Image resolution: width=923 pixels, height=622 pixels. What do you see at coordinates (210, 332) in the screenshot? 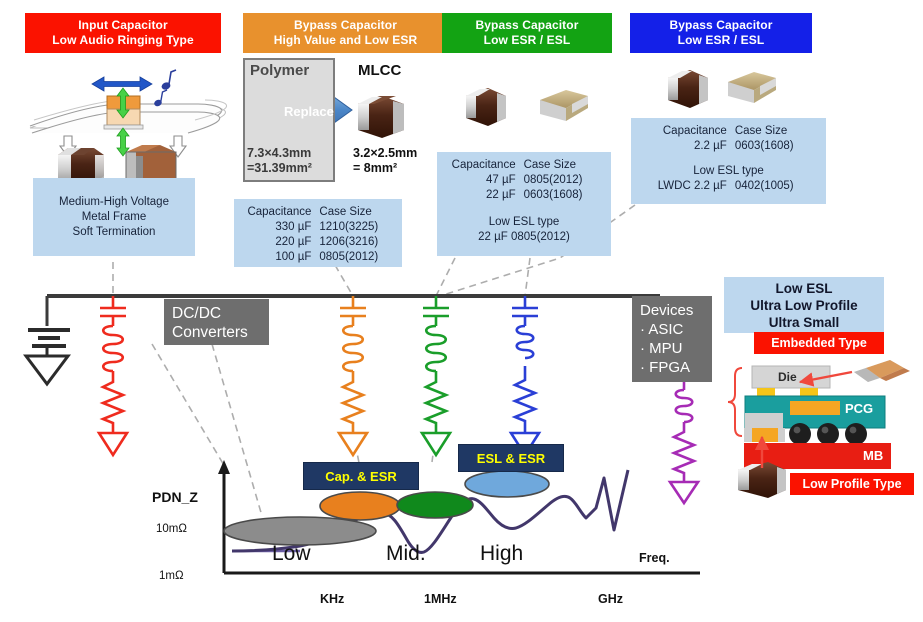
I see `dcdc-line2: Converters` at bounding box center [210, 332].